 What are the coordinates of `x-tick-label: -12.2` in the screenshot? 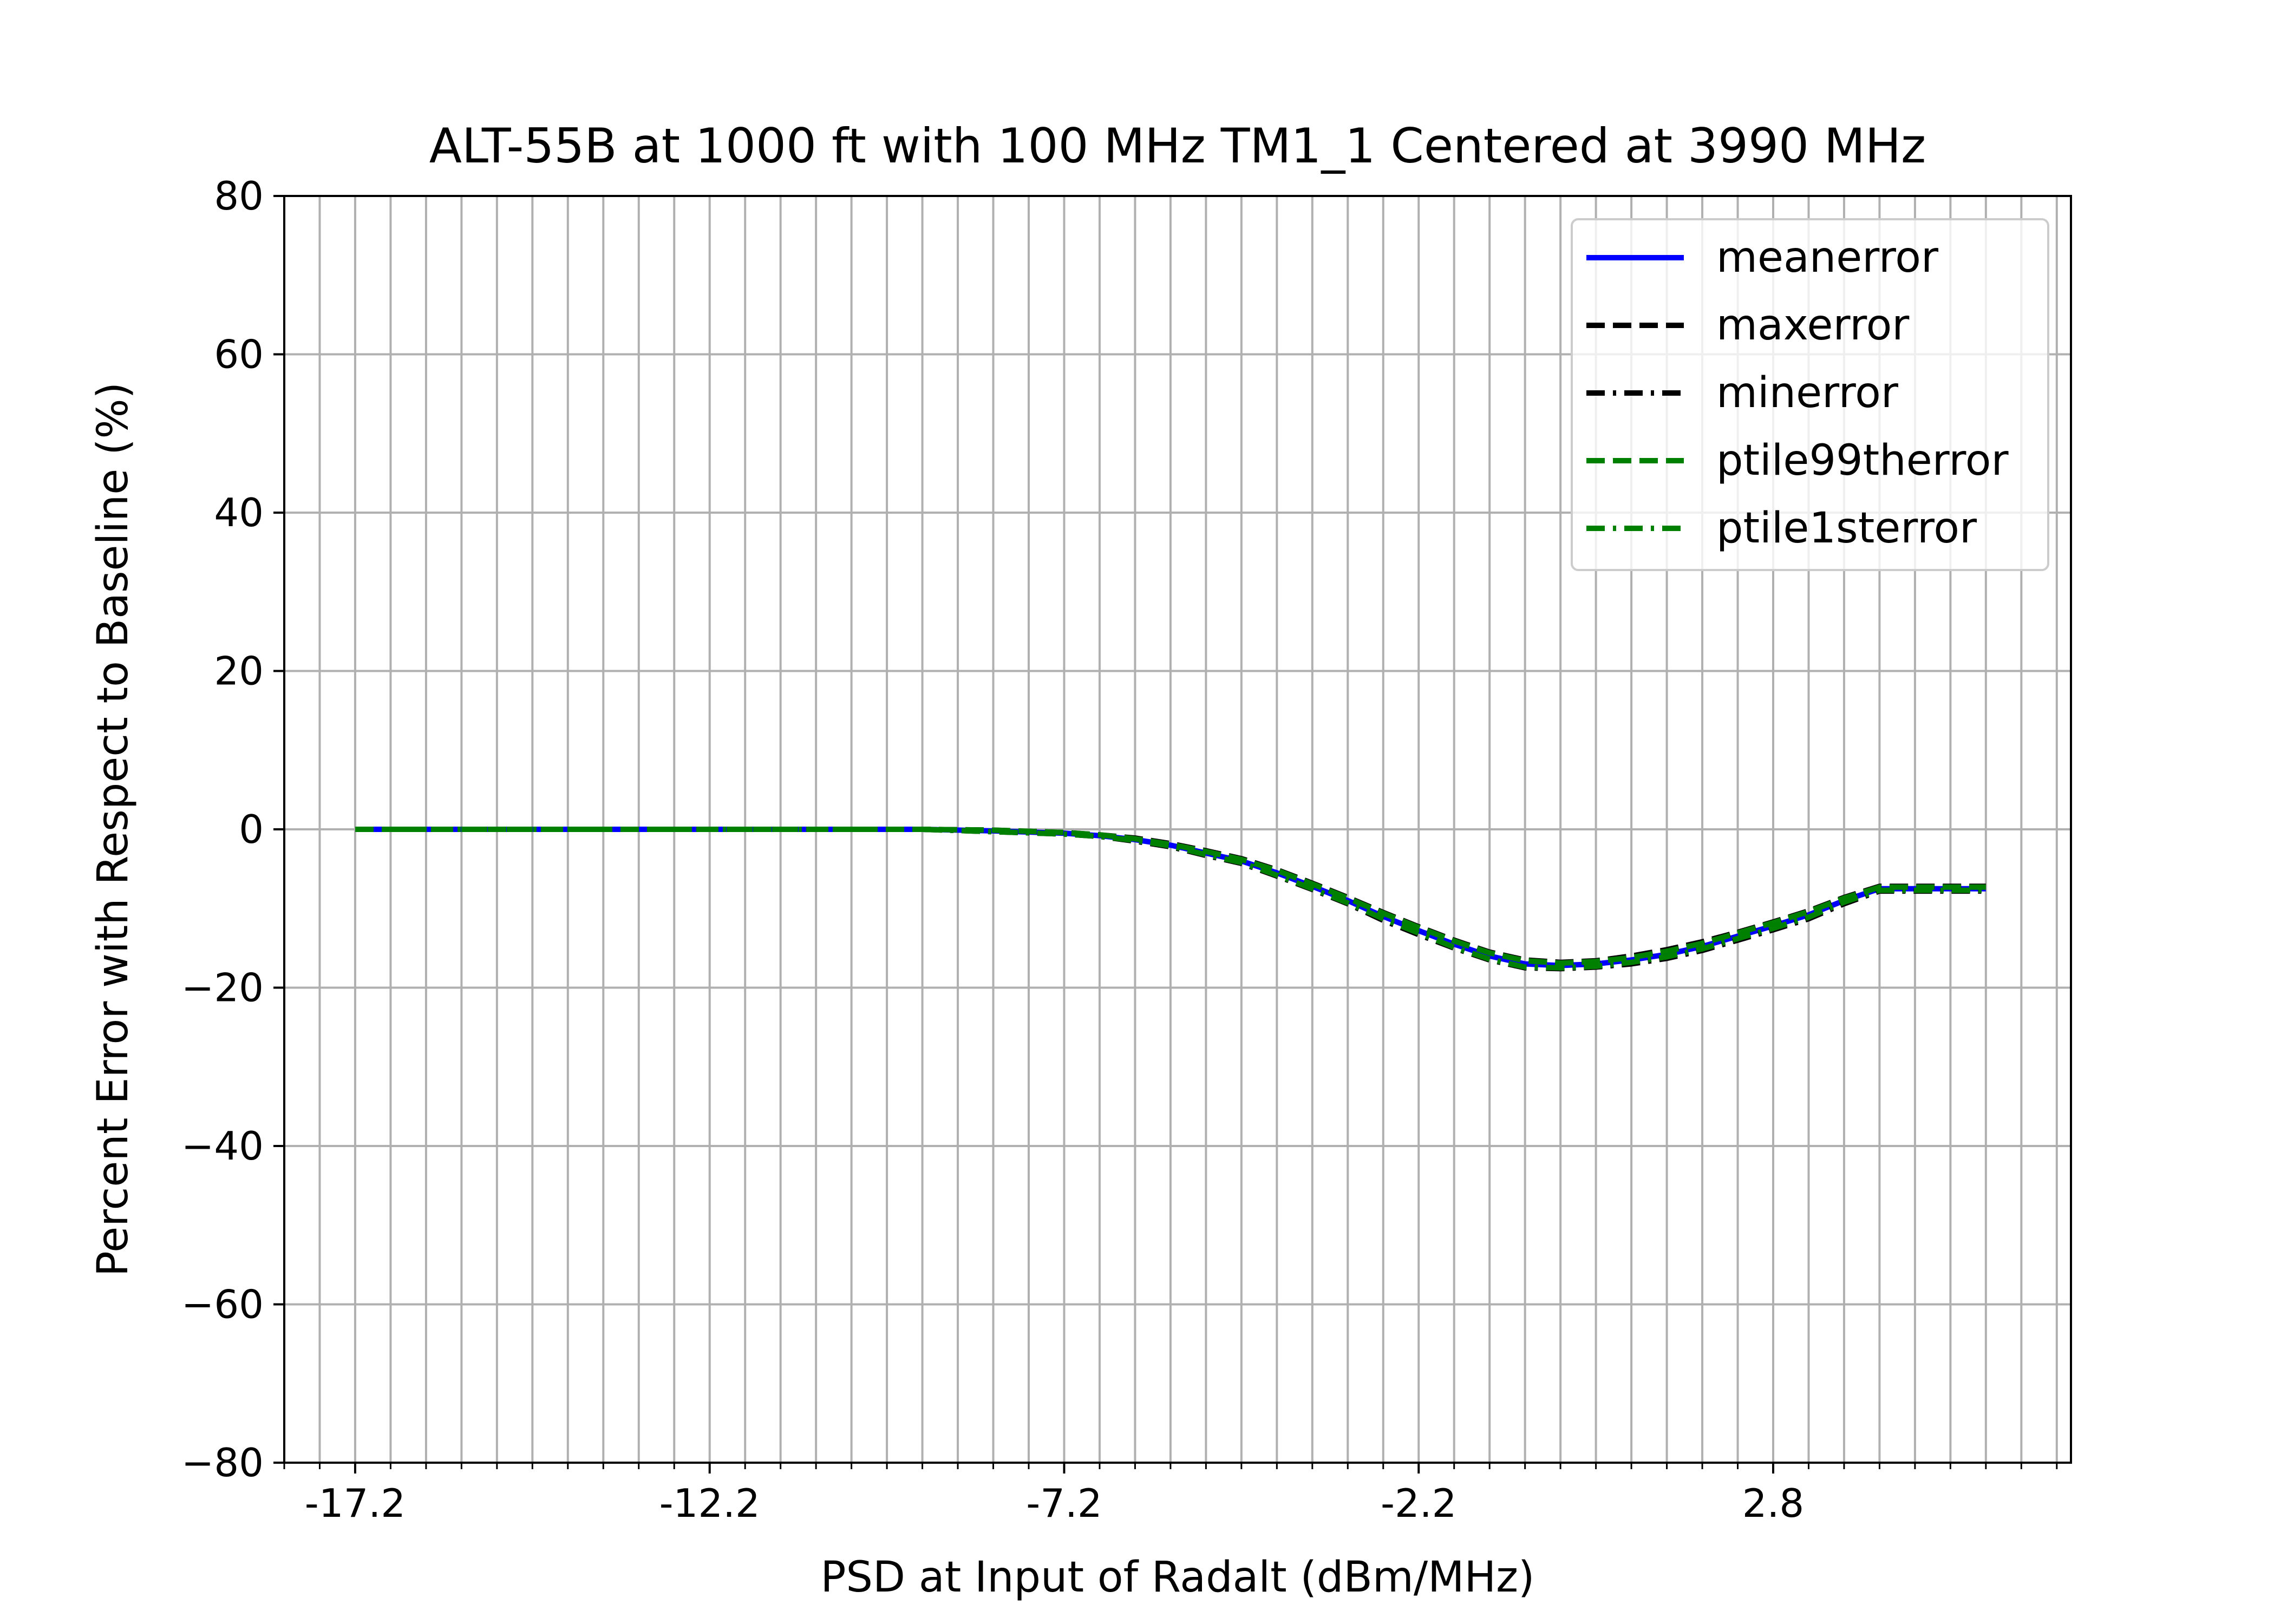 It's located at (710, 1503).